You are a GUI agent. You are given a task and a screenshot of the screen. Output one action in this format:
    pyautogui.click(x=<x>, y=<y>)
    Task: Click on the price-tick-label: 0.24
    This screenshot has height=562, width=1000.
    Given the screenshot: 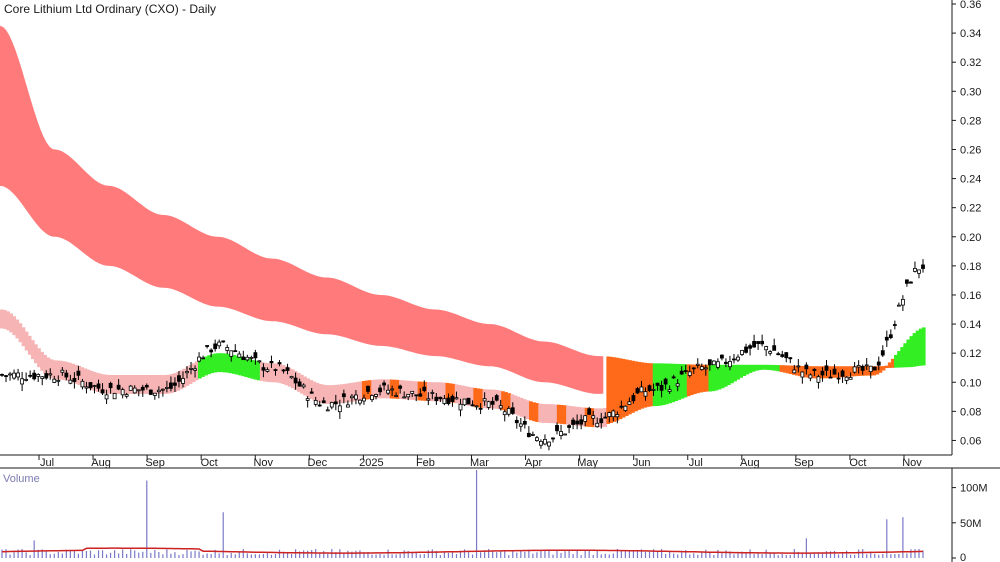 What is the action you would take?
    pyautogui.click(x=970, y=180)
    